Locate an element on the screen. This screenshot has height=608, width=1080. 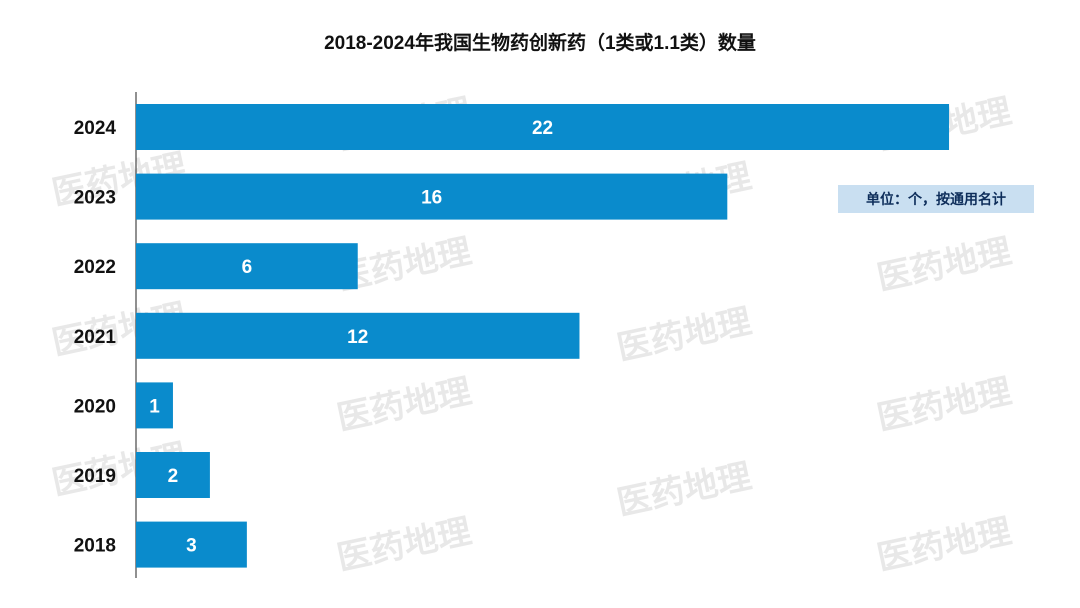
data-label: 3 is located at coordinates (191, 546).